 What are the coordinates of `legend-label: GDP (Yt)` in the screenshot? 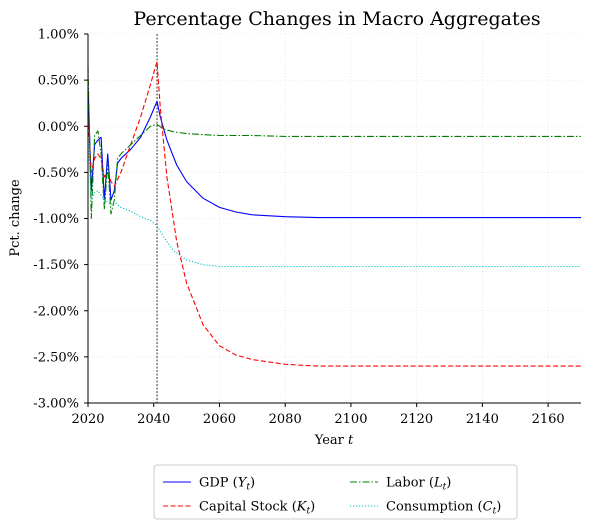 It's located at (227, 484).